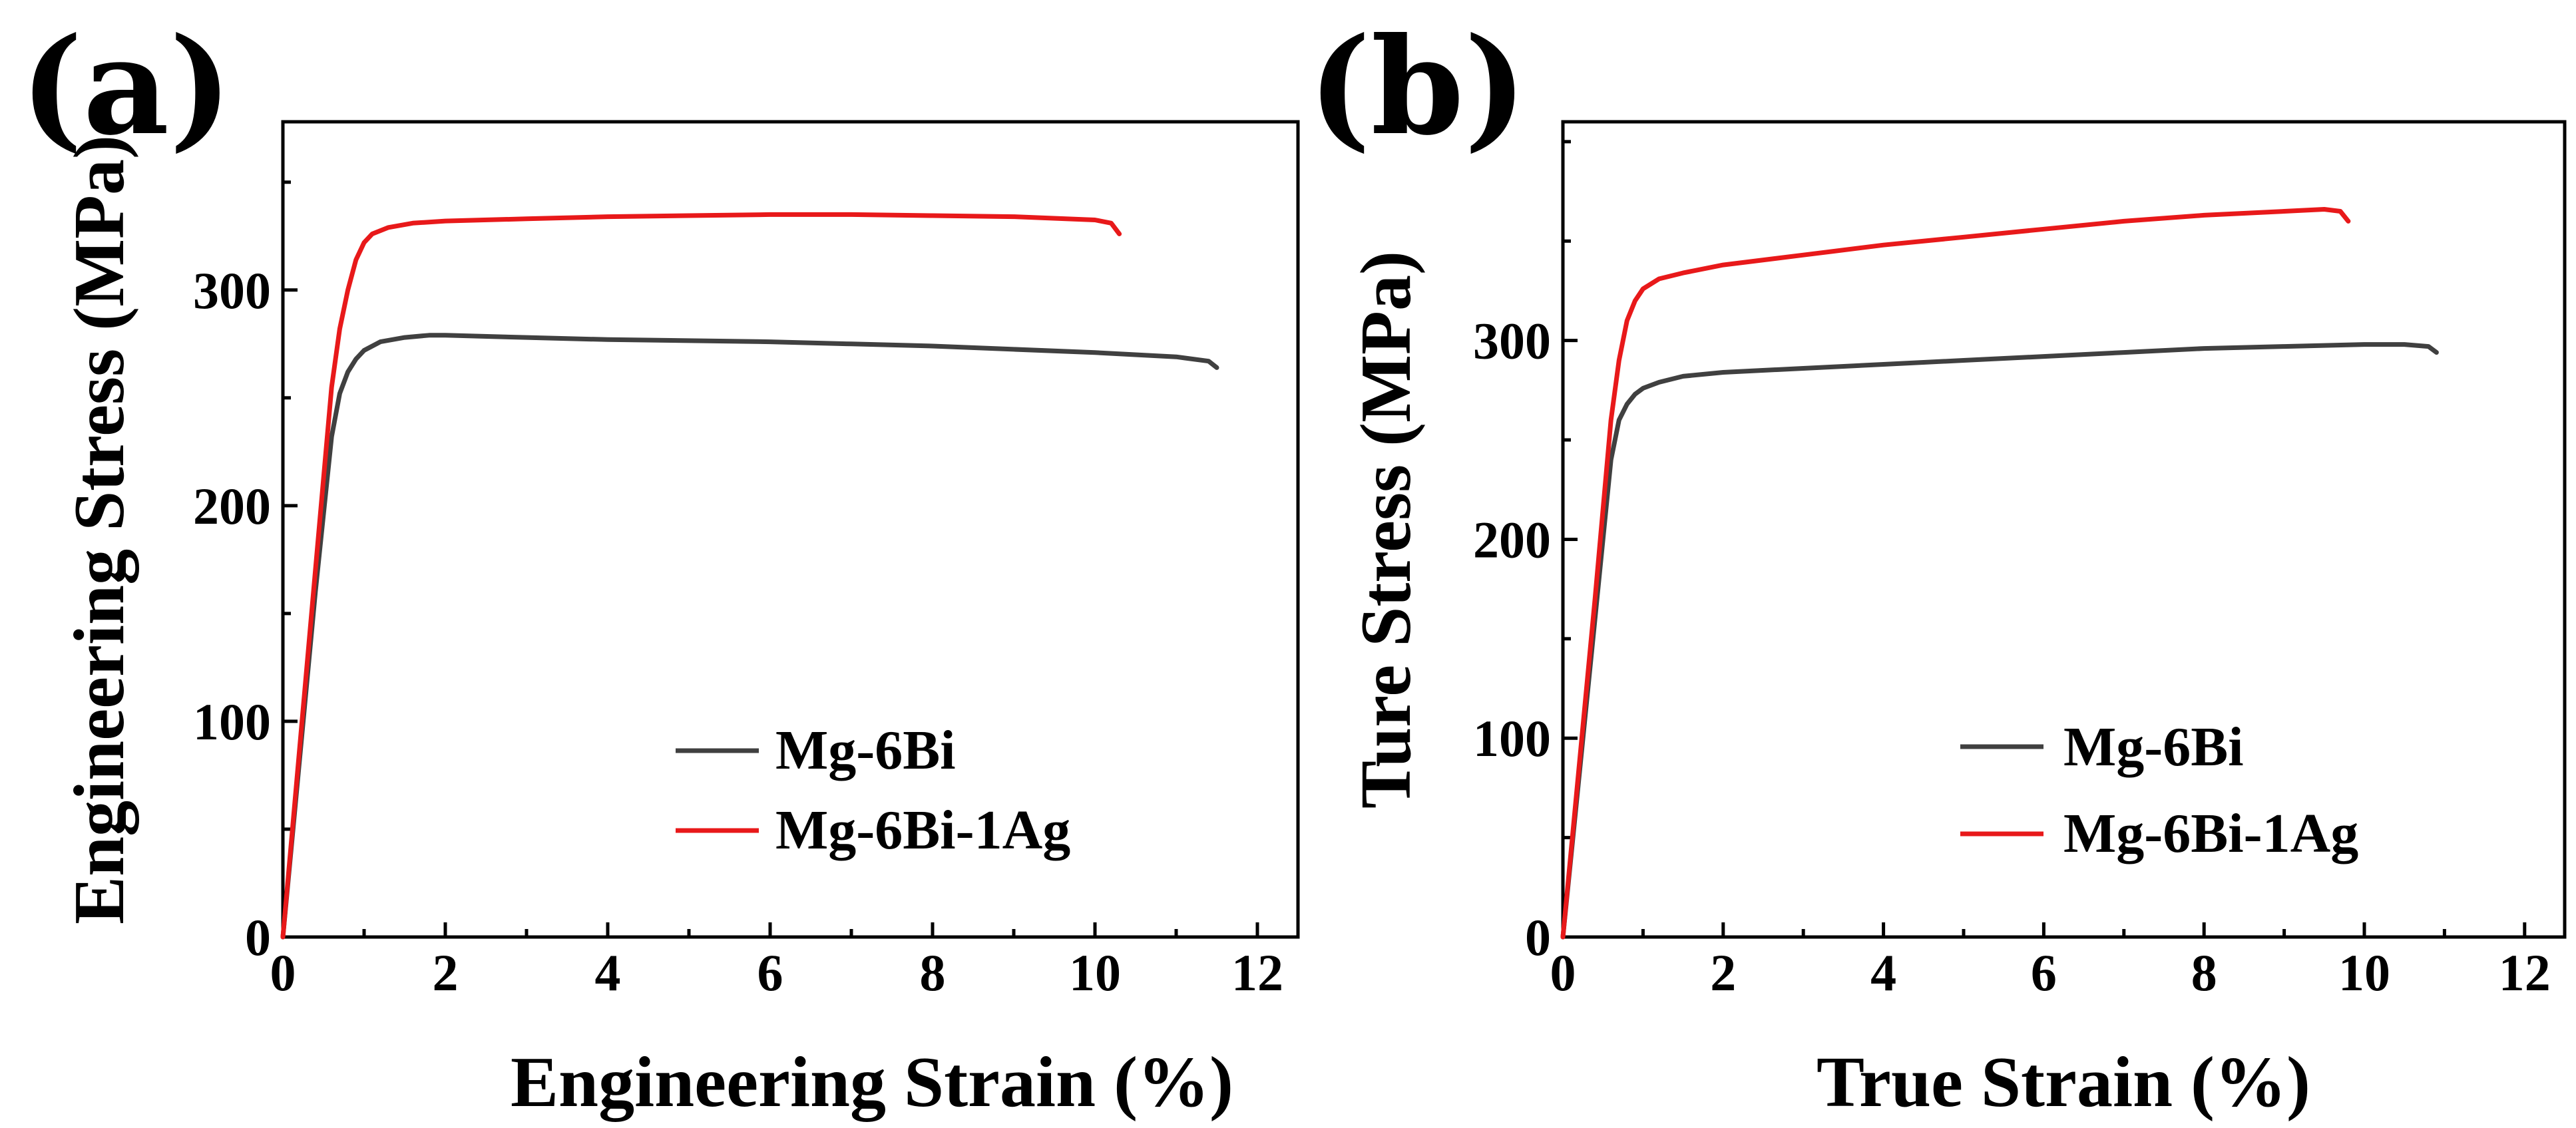  I want to click on panel-b-x-tick-label: 6, so click(2044, 973).